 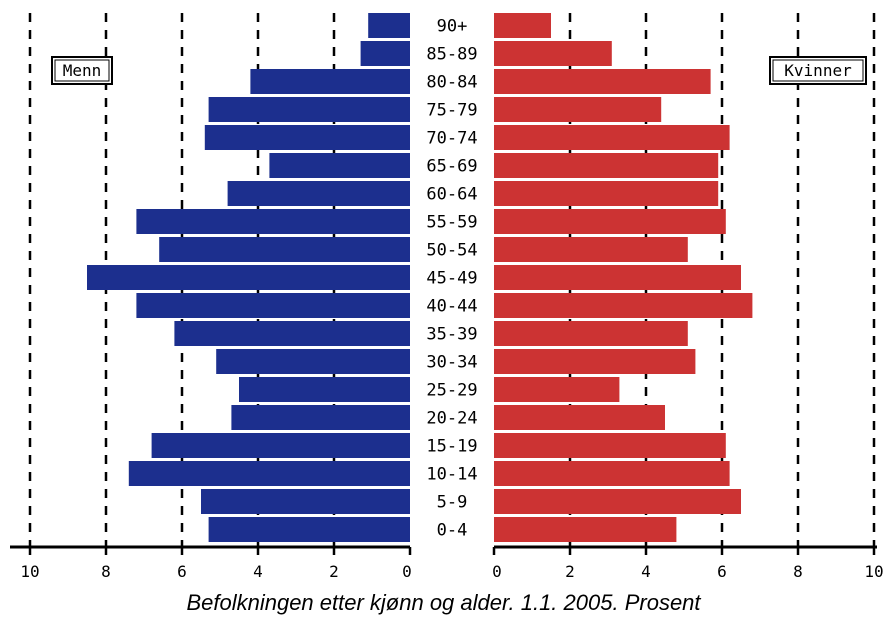 What do you see at coordinates (106, 571) in the screenshot?
I see `tick-label-left-8: 8` at bounding box center [106, 571].